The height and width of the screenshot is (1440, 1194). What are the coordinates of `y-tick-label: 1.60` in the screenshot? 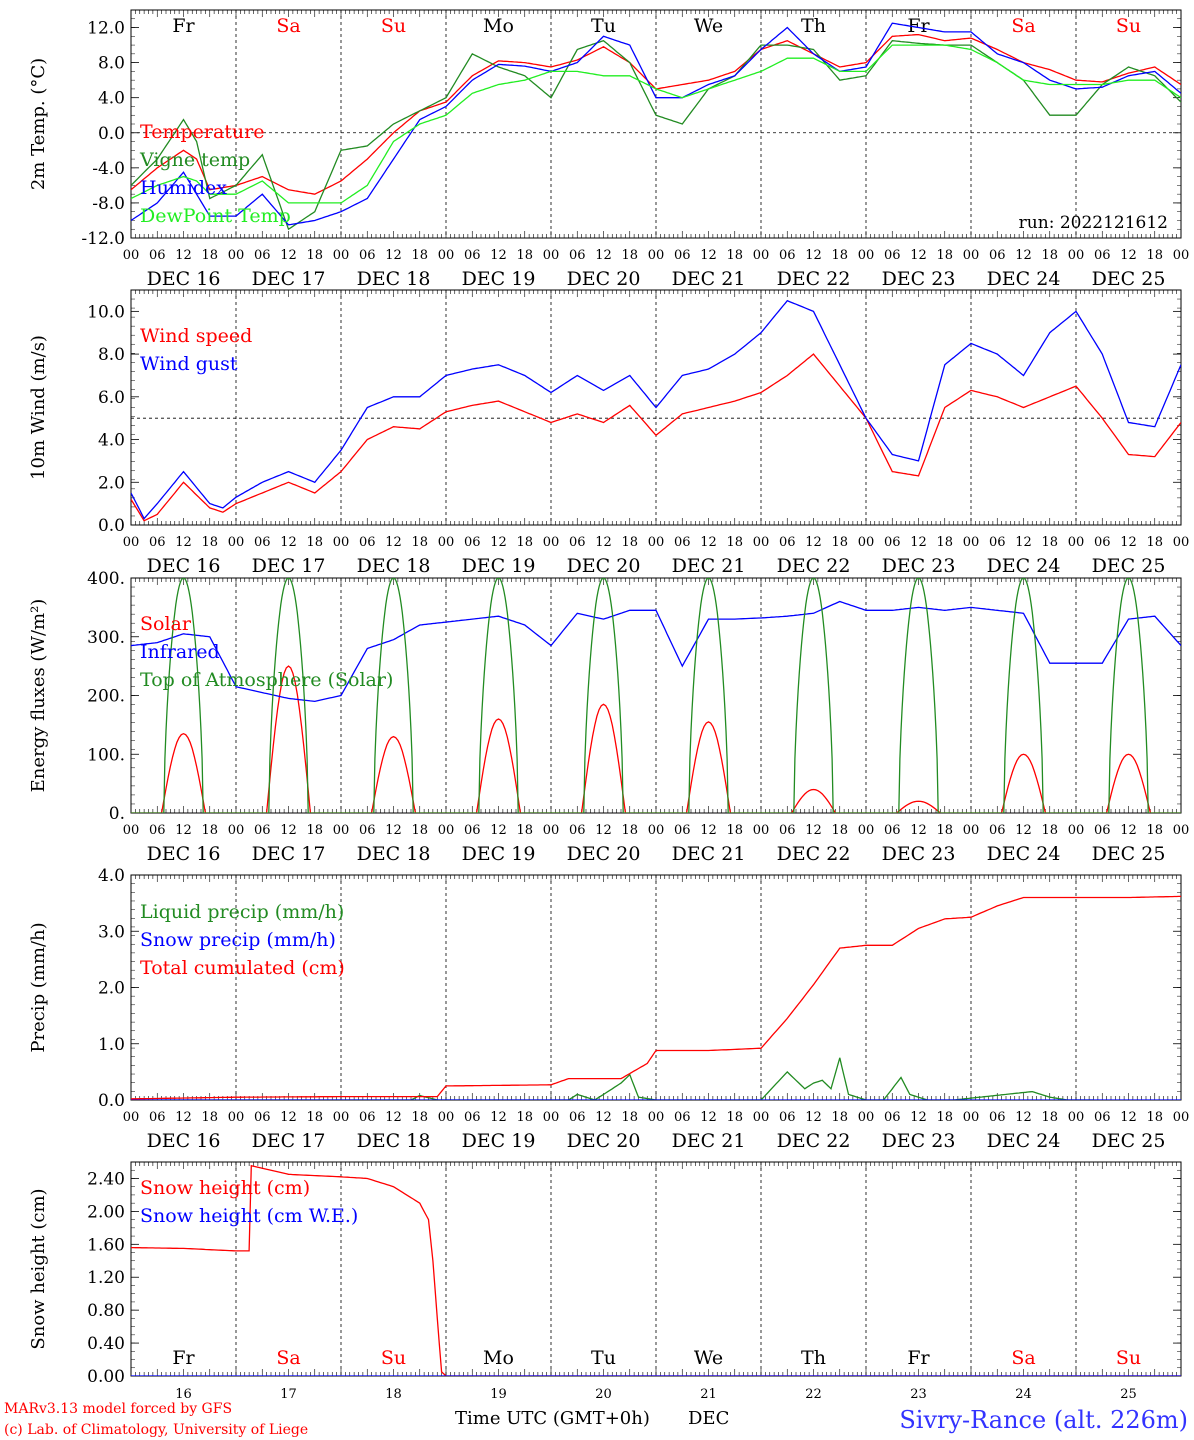 It's located at (106, 1245).